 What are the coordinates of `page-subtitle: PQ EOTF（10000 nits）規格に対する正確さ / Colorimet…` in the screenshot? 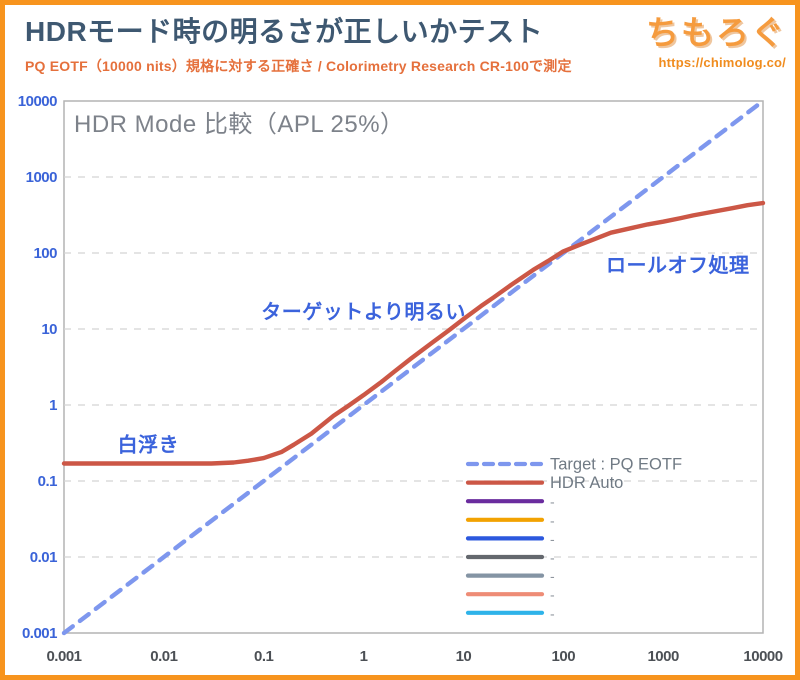 It's located at (298, 66).